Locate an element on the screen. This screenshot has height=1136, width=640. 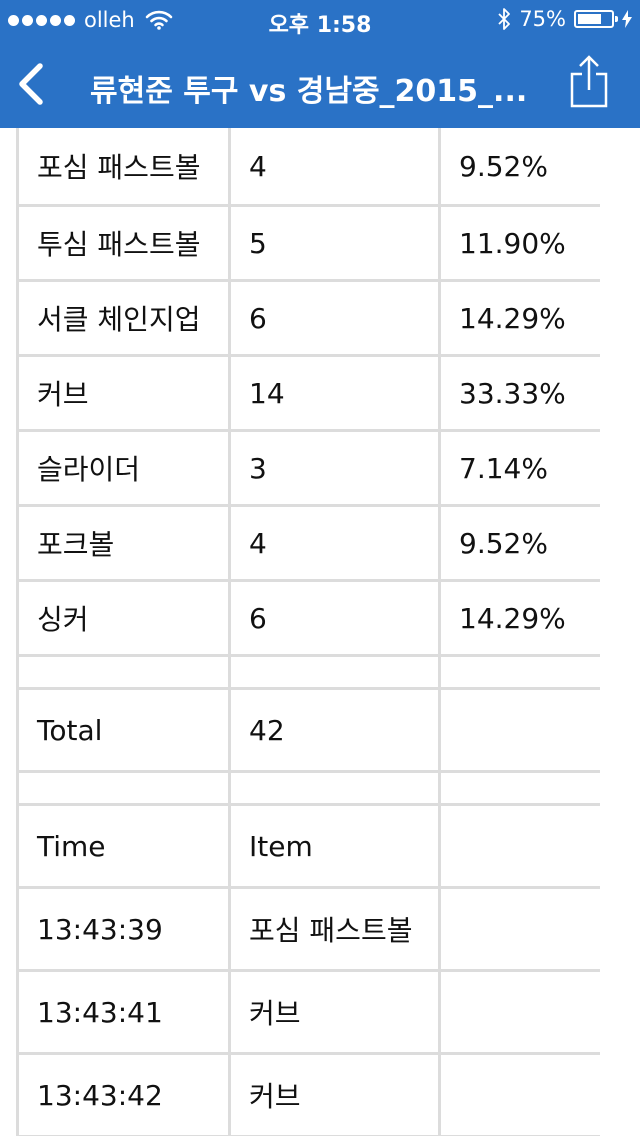
bluetooth-icon is located at coordinates (504, 19).